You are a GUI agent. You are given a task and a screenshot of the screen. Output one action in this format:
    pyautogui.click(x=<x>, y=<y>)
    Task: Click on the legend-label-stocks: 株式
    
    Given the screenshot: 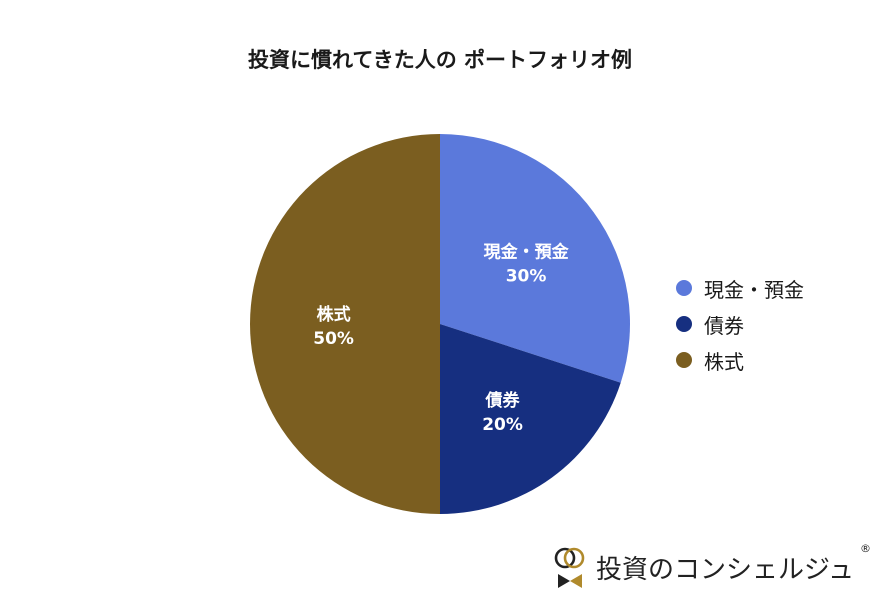 What is the action you would take?
    pyautogui.click(x=724, y=361)
    